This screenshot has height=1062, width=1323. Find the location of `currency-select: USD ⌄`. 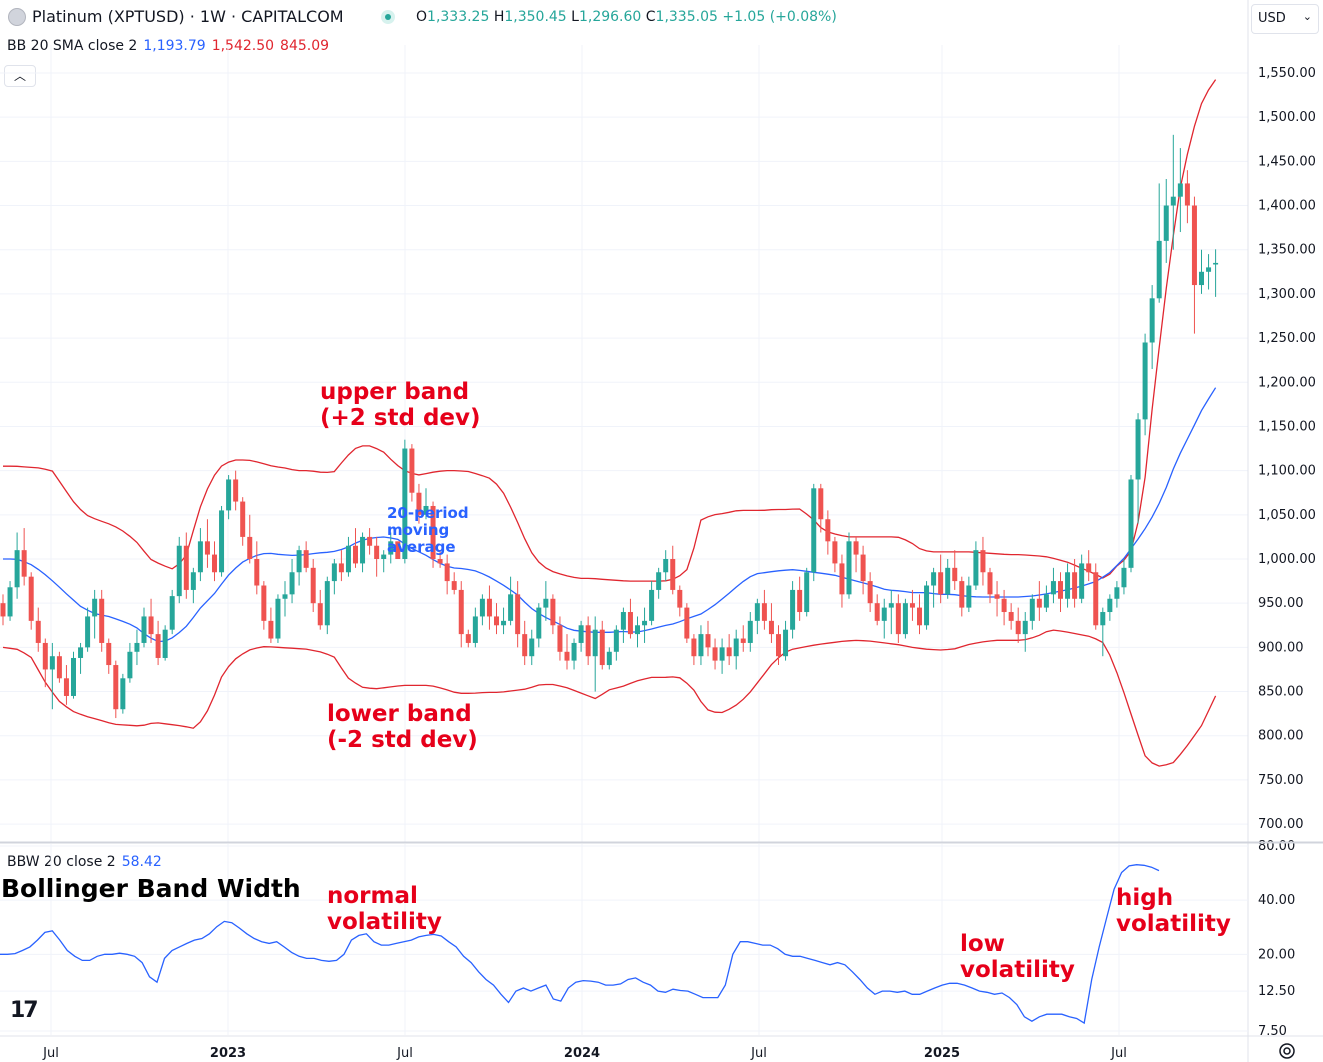

currency-select: USD ⌄ is located at coordinates (1285, 19).